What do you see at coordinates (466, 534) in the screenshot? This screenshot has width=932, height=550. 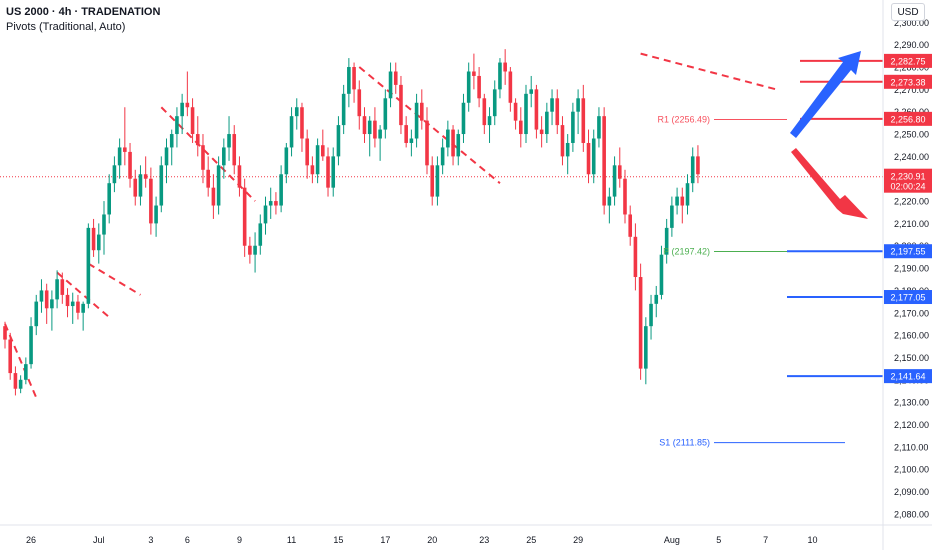 I see `time-axis: 26 Jul 3 6 9 11 15 17 20 23 25 29 Aug 5 7 10` at bounding box center [466, 534].